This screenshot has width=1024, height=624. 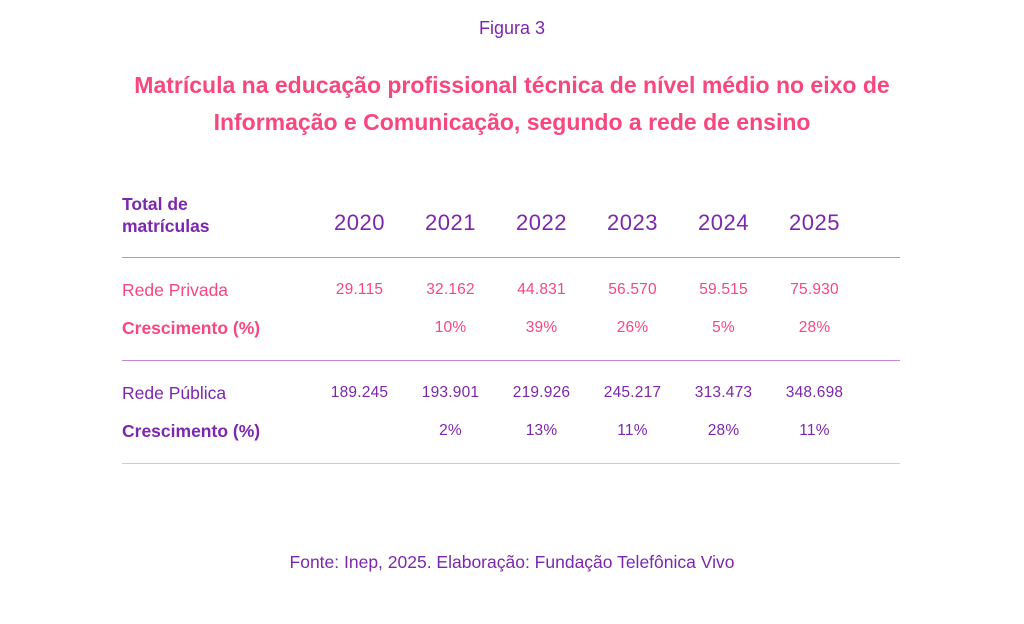 What do you see at coordinates (723, 392) in the screenshot?
I see `value-cell: 313.473` at bounding box center [723, 392].